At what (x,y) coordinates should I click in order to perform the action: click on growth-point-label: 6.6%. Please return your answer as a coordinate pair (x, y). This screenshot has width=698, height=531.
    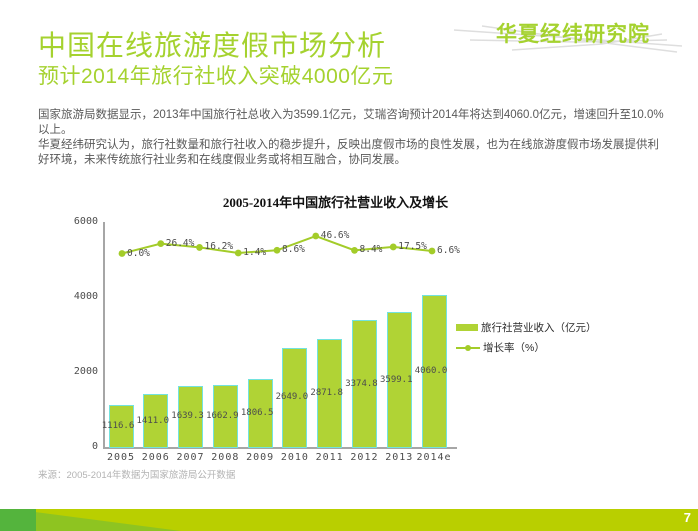
    Looking at the image, I should click on (448, 250).